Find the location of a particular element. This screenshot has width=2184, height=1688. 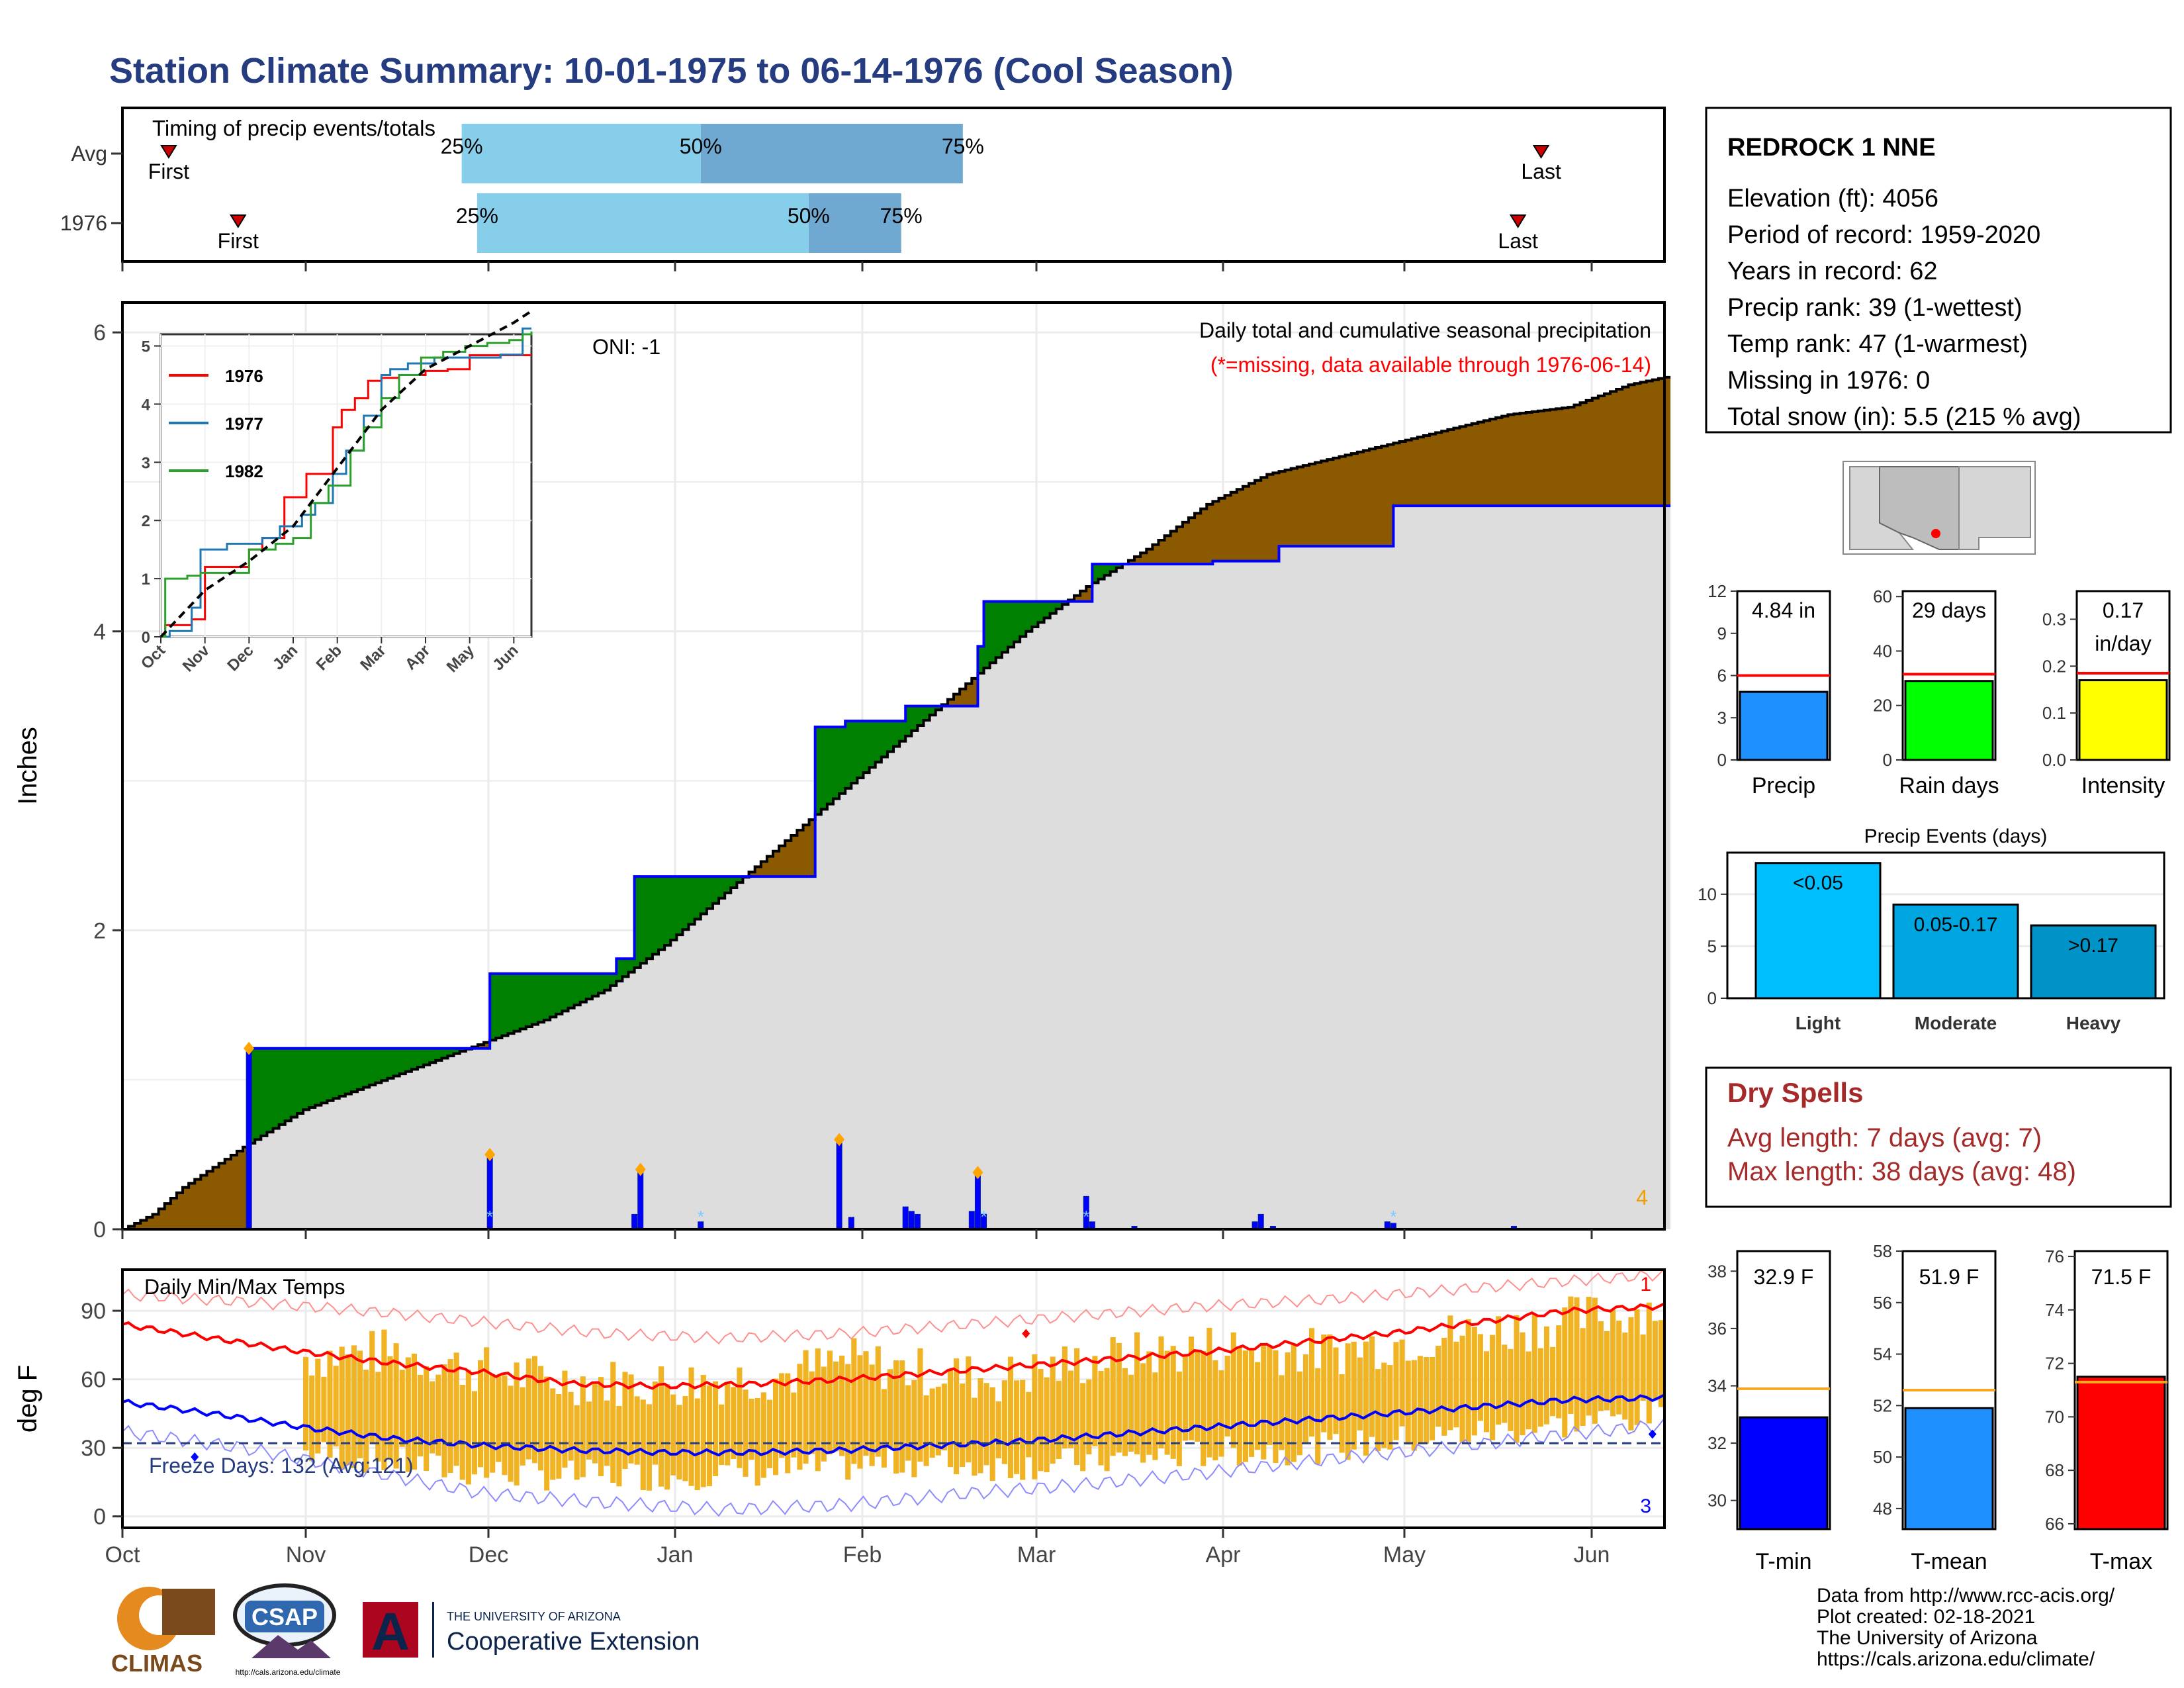

small-panel-tick-label: 40 is located at coordinates (1883, 651).